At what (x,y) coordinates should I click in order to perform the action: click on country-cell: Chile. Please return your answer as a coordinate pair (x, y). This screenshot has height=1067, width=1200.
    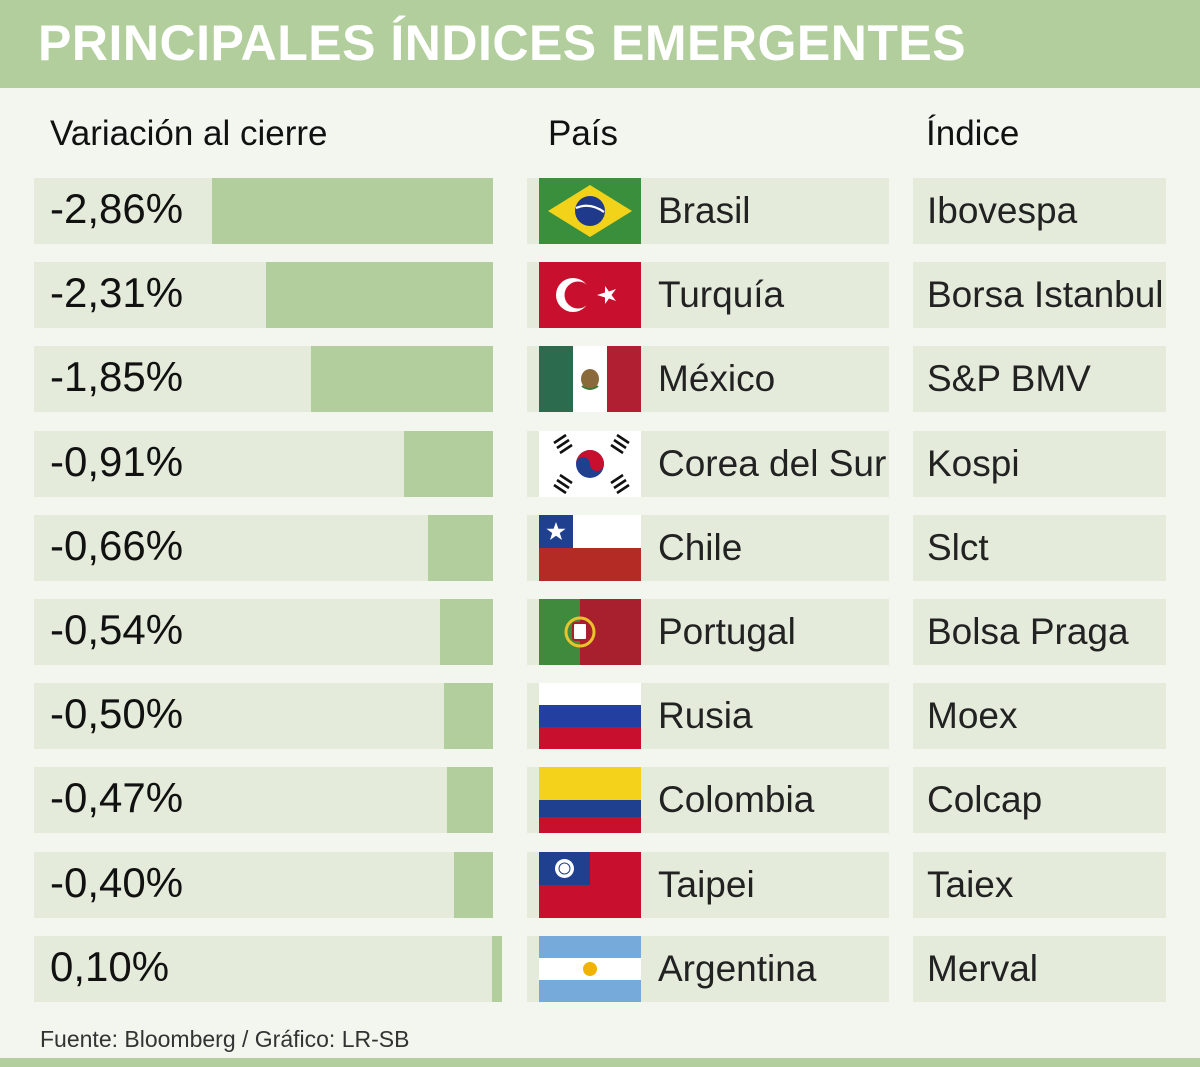
    Looking at the image, I should click on (708, 548).